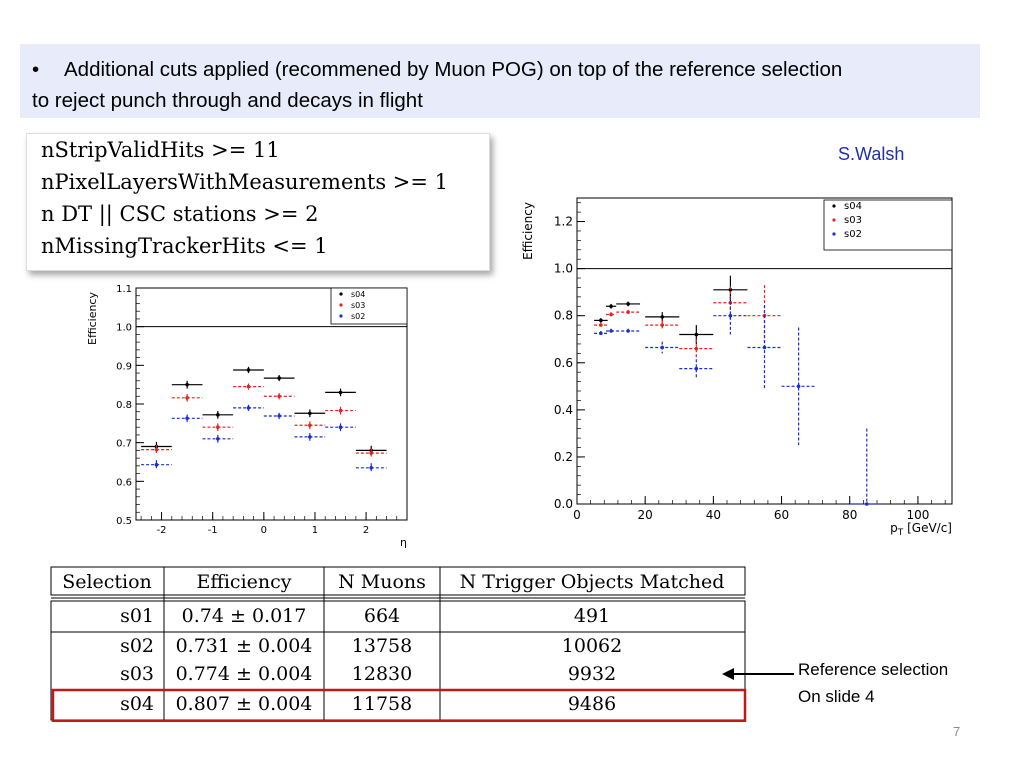 The height and width of the screenshot is (768, 1024). I want to click on x-tick-label: 1, so click(315, 530).